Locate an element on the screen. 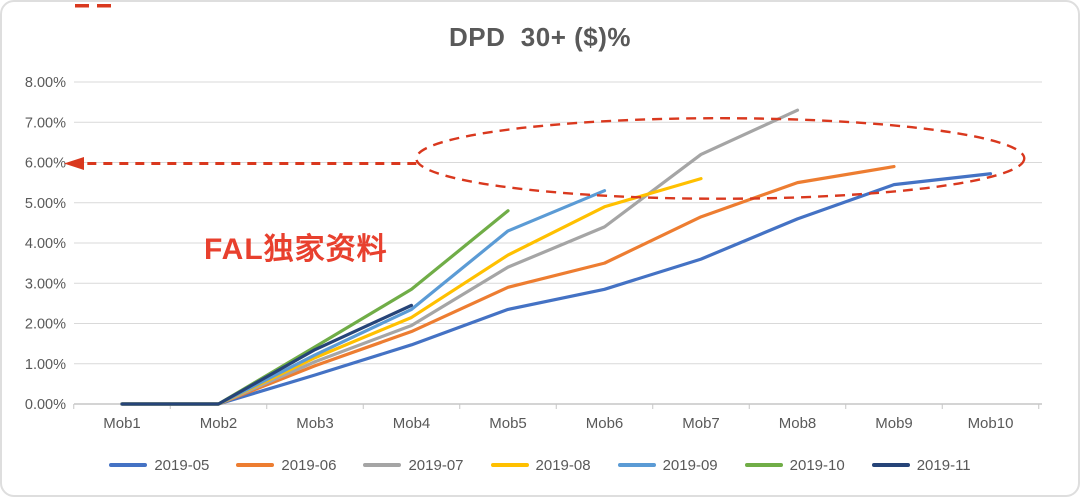 The image size is (1080, 497). legend-label: 2019-08 is located at coordinates (563, 465).